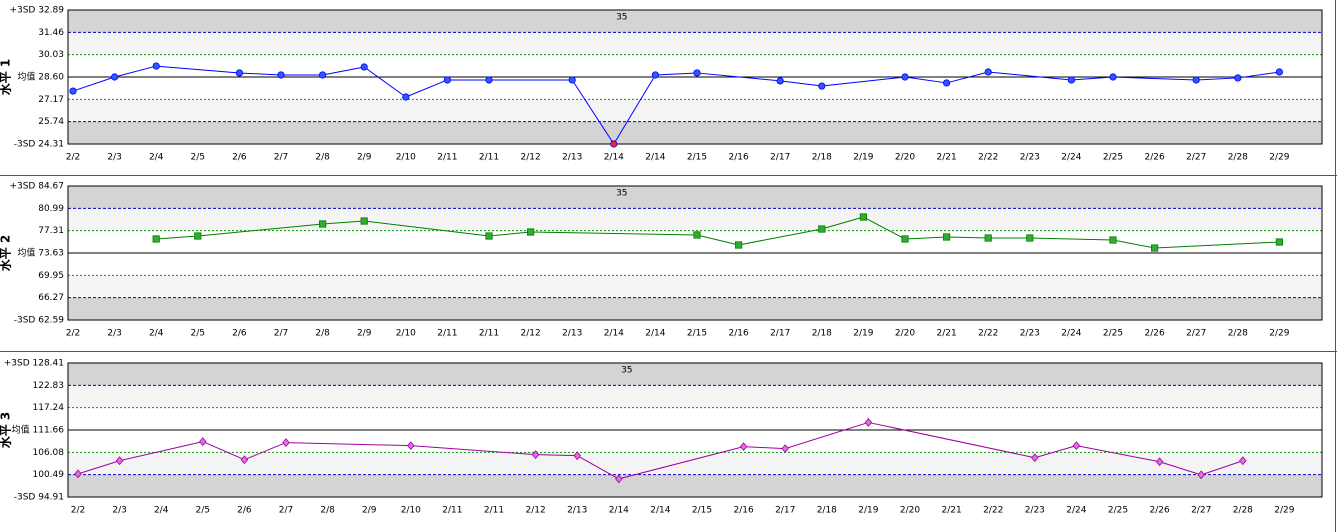 This screenshot has height=532, width=1337. Describe the element at coordinates (198, 158) in the screenshot. I see `x-tick-label: 2/5` at that location.